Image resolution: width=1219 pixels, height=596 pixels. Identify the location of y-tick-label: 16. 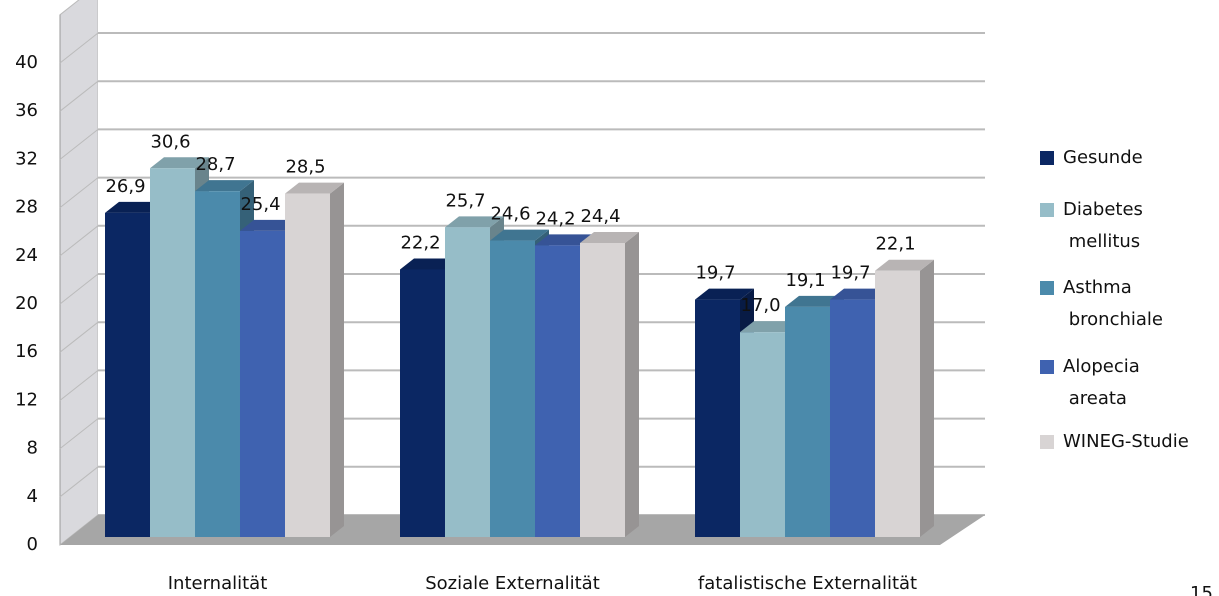
(26, 351).